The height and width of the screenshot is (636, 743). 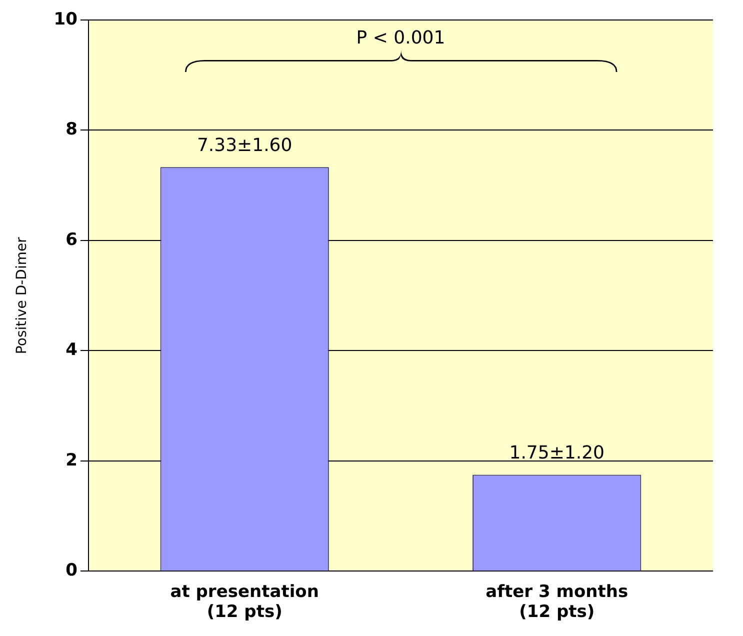 I want to click on x-tick-label: after 3 months (12 pts), so click(x=557, y=602).